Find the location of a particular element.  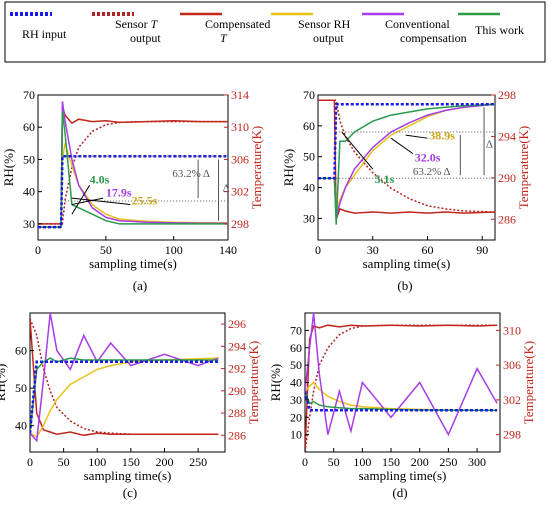

y2-tick-label: 302 is located at coordinates (512, 400).